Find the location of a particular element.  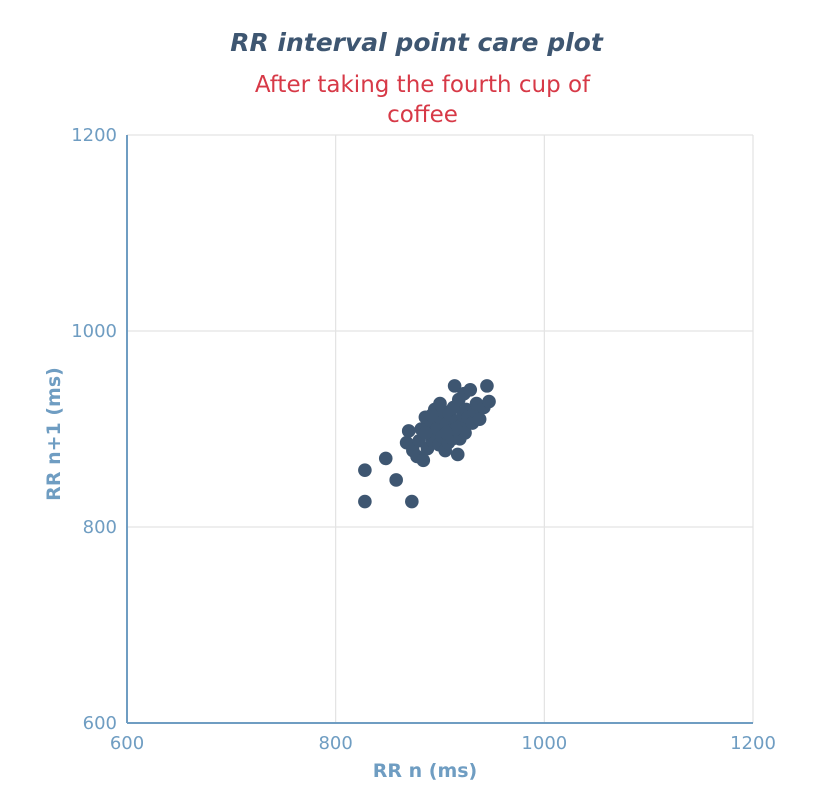

y-tick-label: 600 is located at coordinates (100, 723).